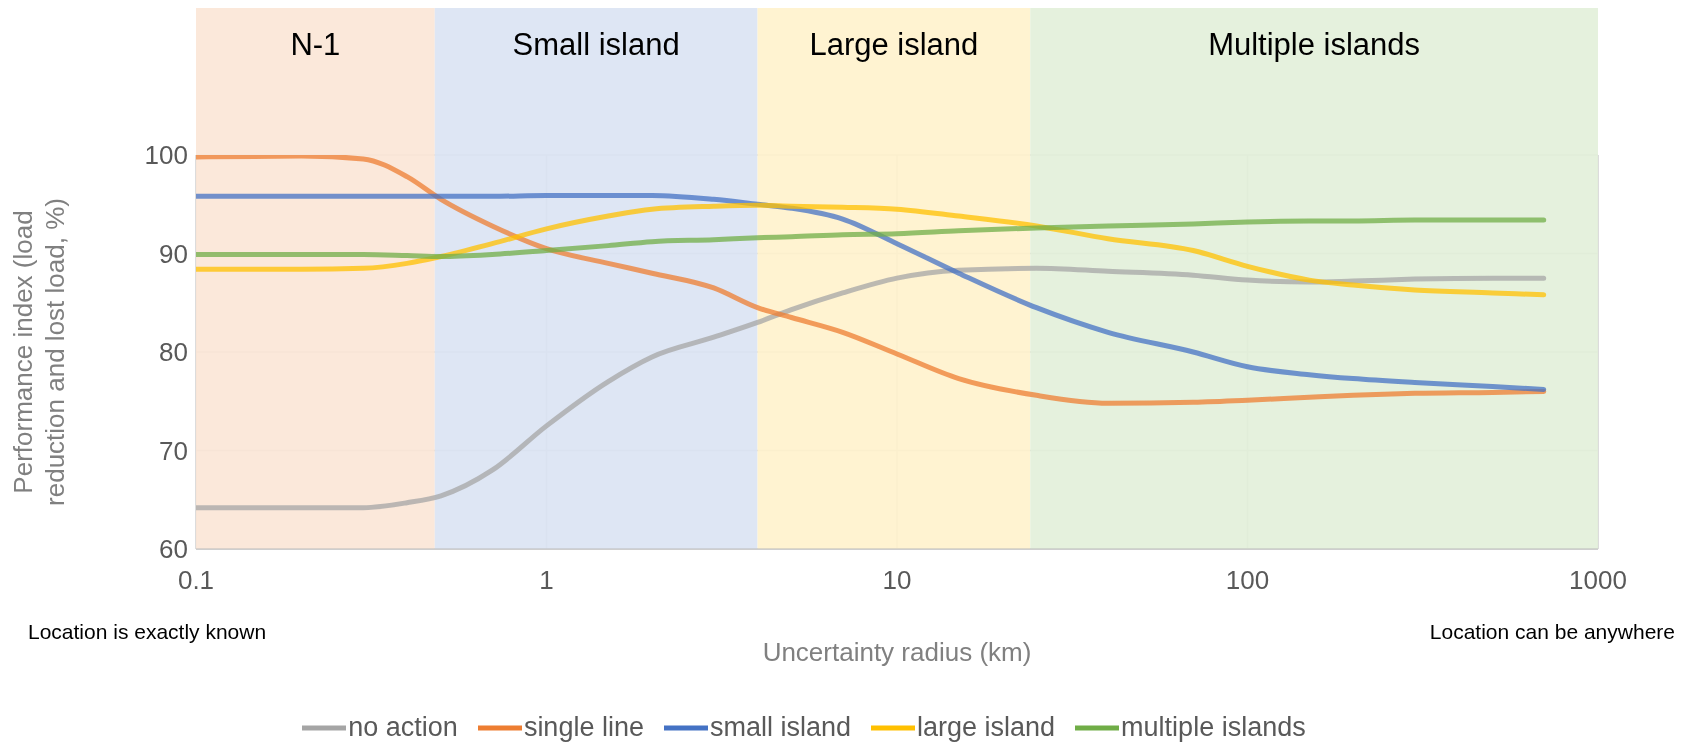 This screenshot has height=751, width=1687. What do you see at coordinates (173, 253) in the screenshot?
I see `y-tick-label: 90` at bounding box center [173, 253].